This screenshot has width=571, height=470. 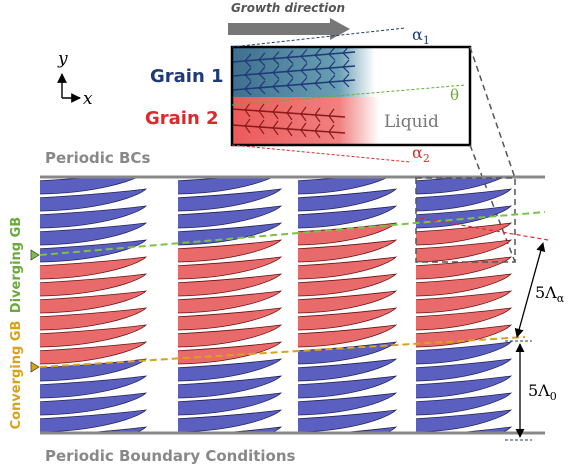 What do you see at coordinates (289, 29) in the screenshot?
I see `growth-arrow` at bounding box center [289, 29].